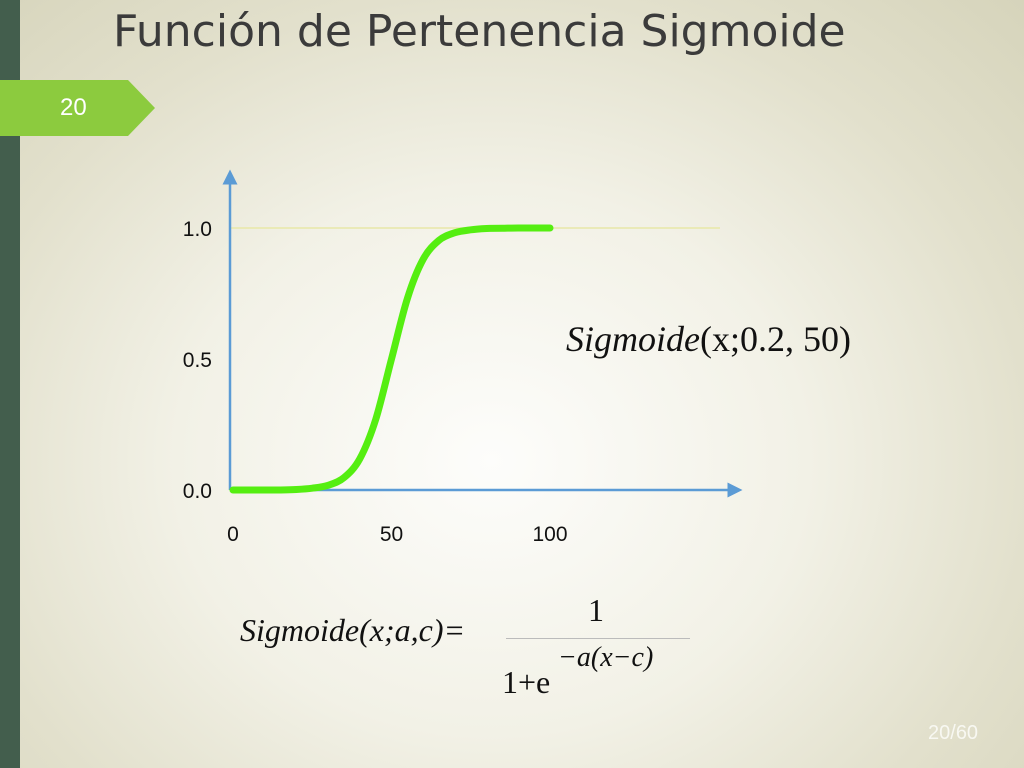 This screenshot has height=768, width=1024. Describe the element at coordinates (197, 491) in the screenshot. I see `y-tick-label: 0.0` at that location.